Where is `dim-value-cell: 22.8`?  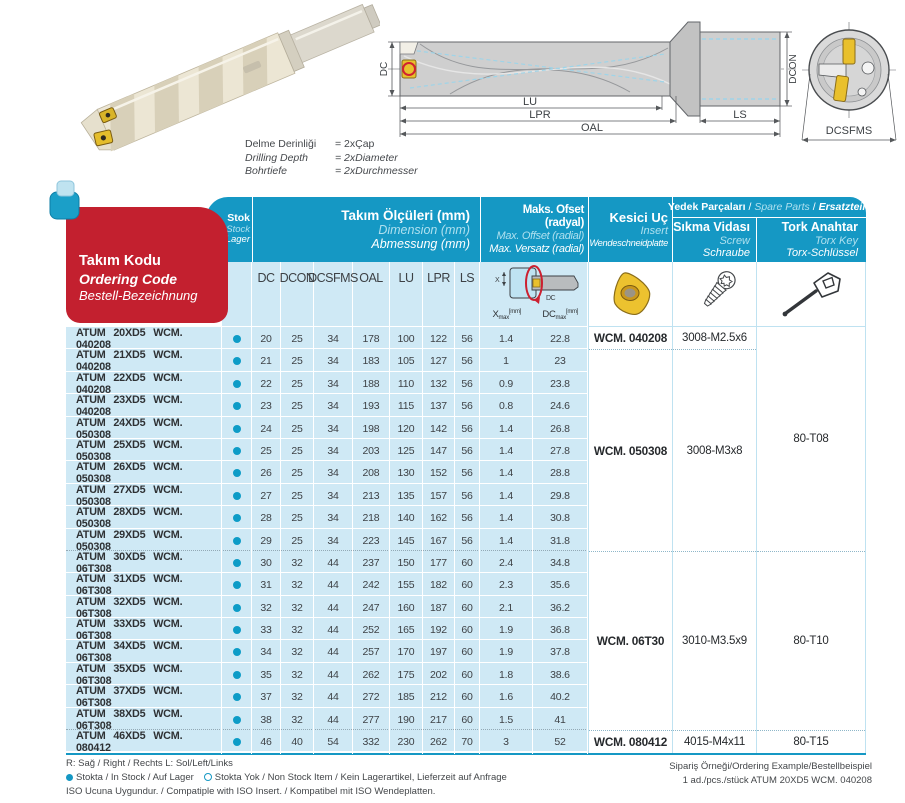
dim-value-cell: 22.8 is located at coordinates (560, 339).